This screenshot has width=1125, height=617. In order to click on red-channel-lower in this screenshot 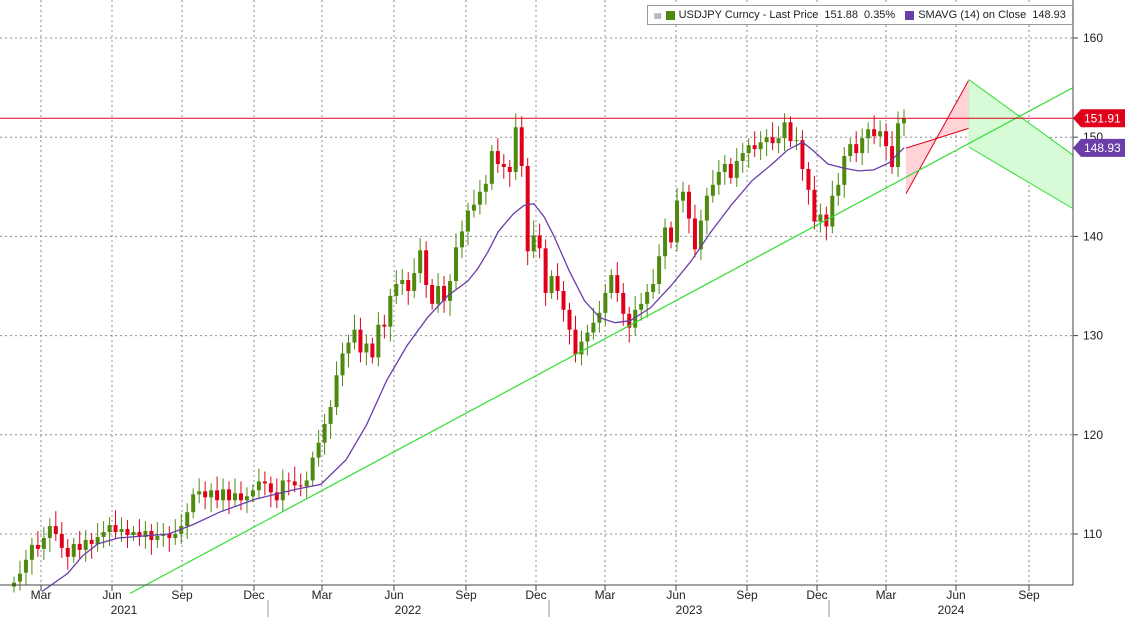, I will do `click(937, 138)`.